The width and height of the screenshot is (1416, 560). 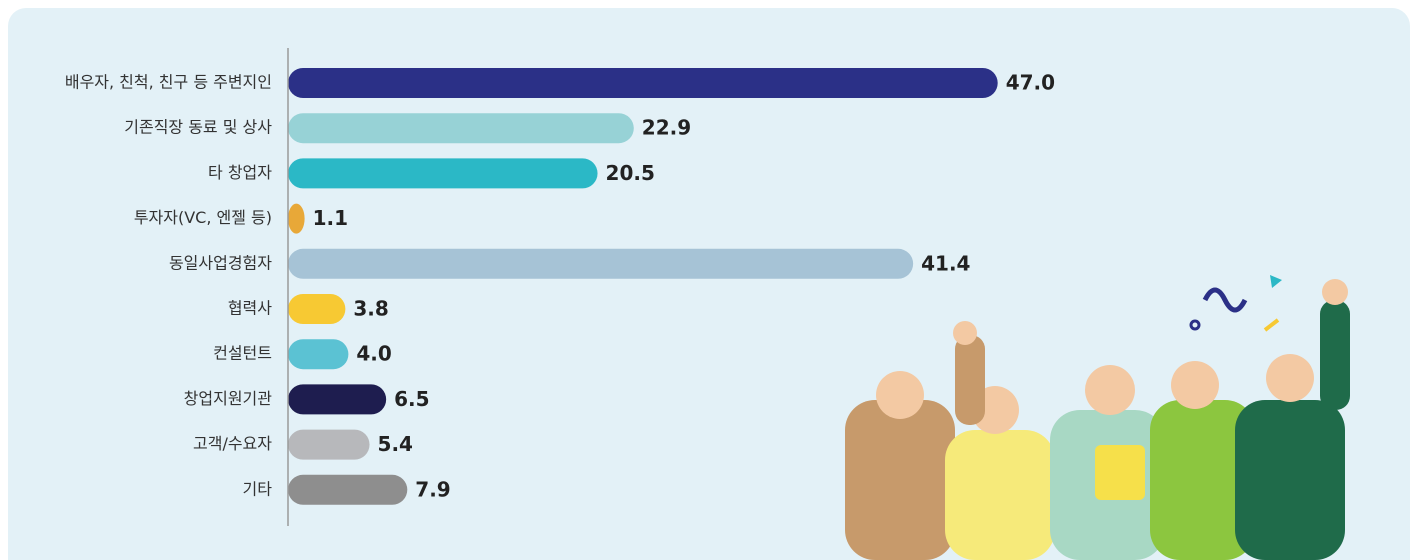 What do you see at coordinates (250, 308) in the screenshot?
I see `category-label: 협력사` at bounding box center [250, 308].